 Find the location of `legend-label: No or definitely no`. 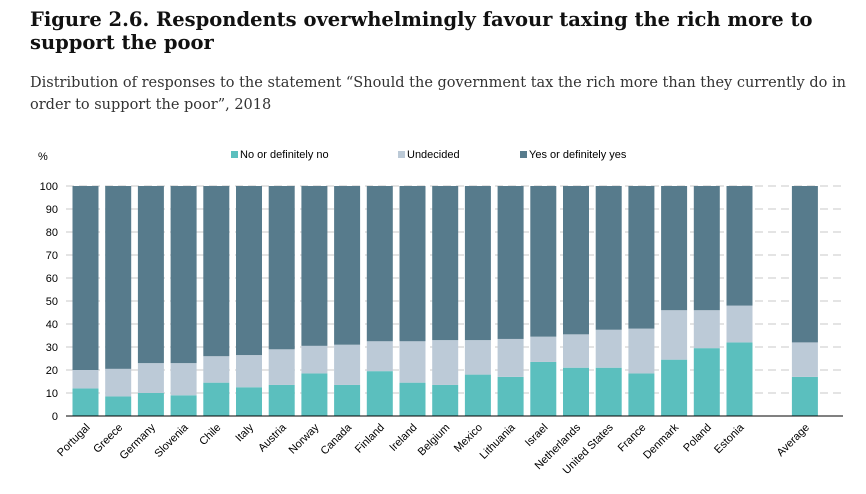

legend-label: No or definitely no is located at coordinates (284, 155).